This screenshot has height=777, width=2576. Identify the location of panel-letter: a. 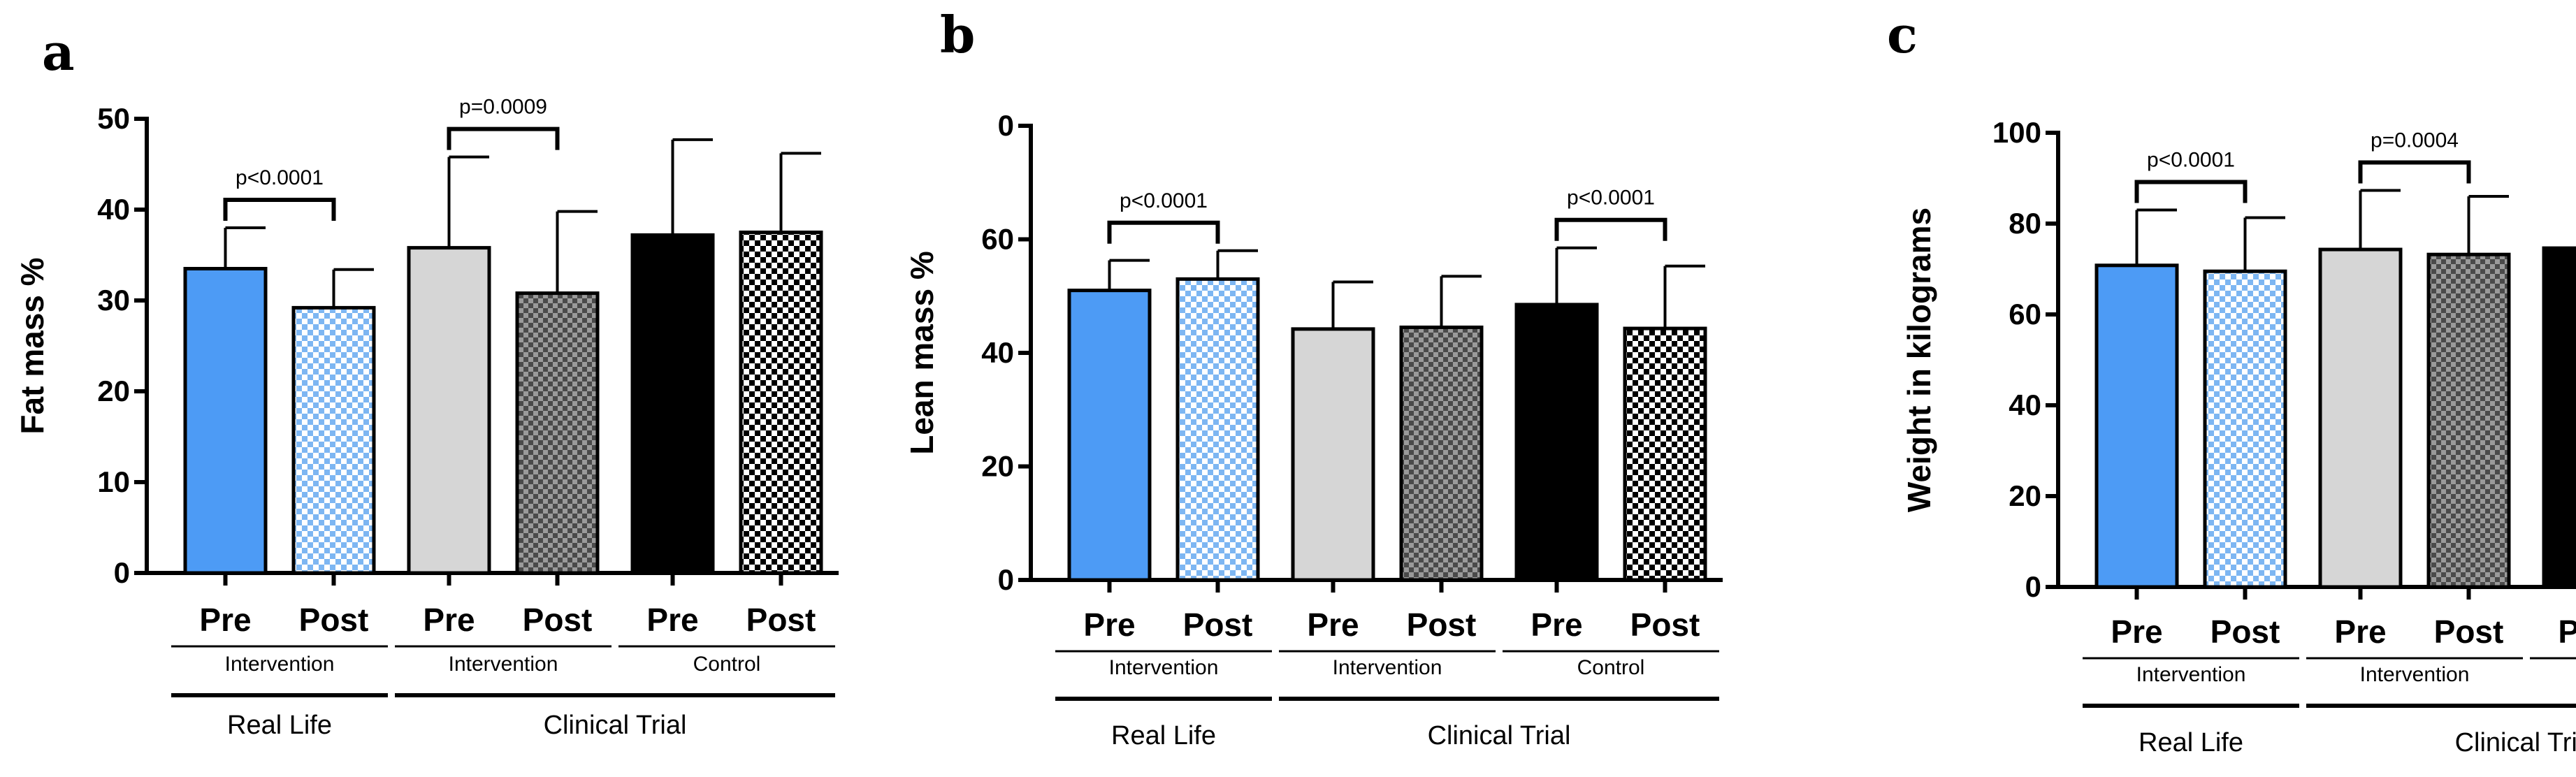
(58, 52).